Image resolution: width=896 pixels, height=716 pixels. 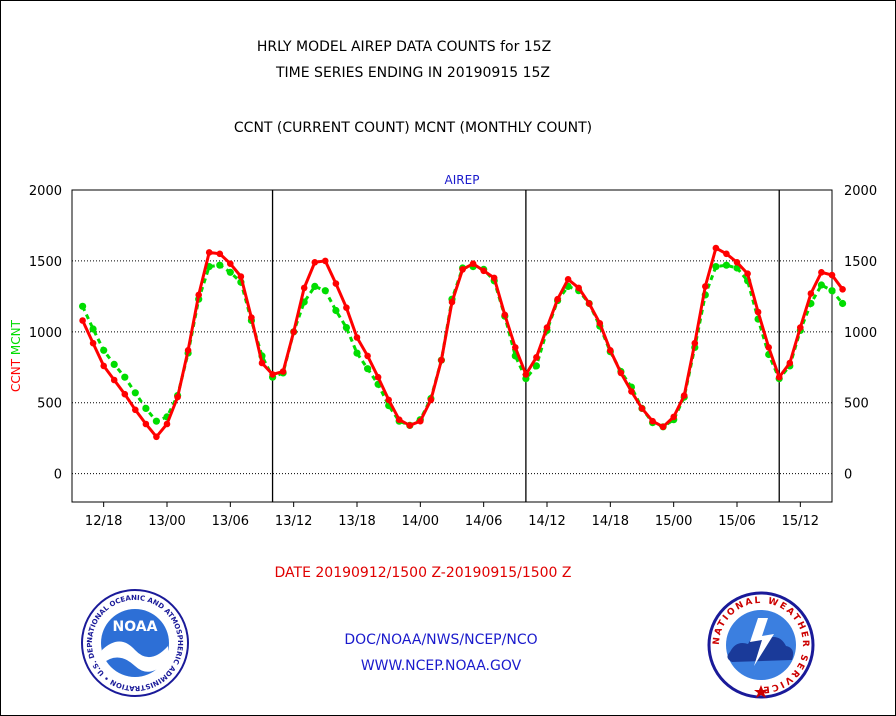 What do you see at coordinates (166, 521) in the screenshot?
I see `x-tick-label: 13/00` at bounding box center [166, 521].